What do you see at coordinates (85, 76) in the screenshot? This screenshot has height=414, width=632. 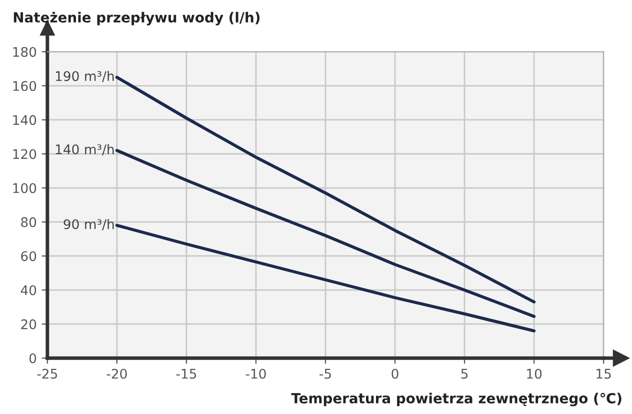 I see `series-label: 190 m³/h` at bounding box center [85, 76].